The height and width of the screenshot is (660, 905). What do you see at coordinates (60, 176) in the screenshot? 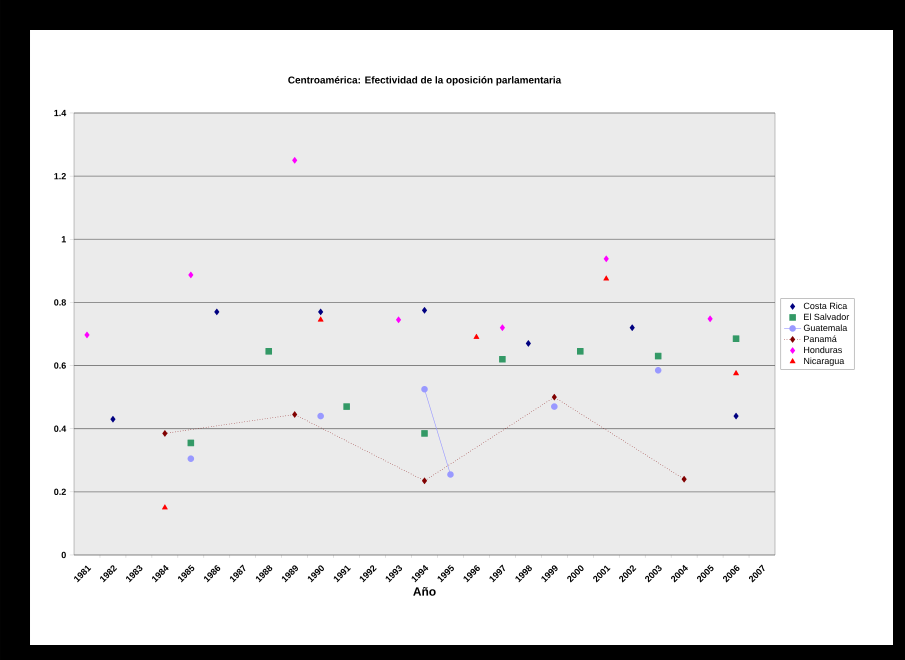
I see `y-tick-label: 1.2` at bounding box center [60, 176].